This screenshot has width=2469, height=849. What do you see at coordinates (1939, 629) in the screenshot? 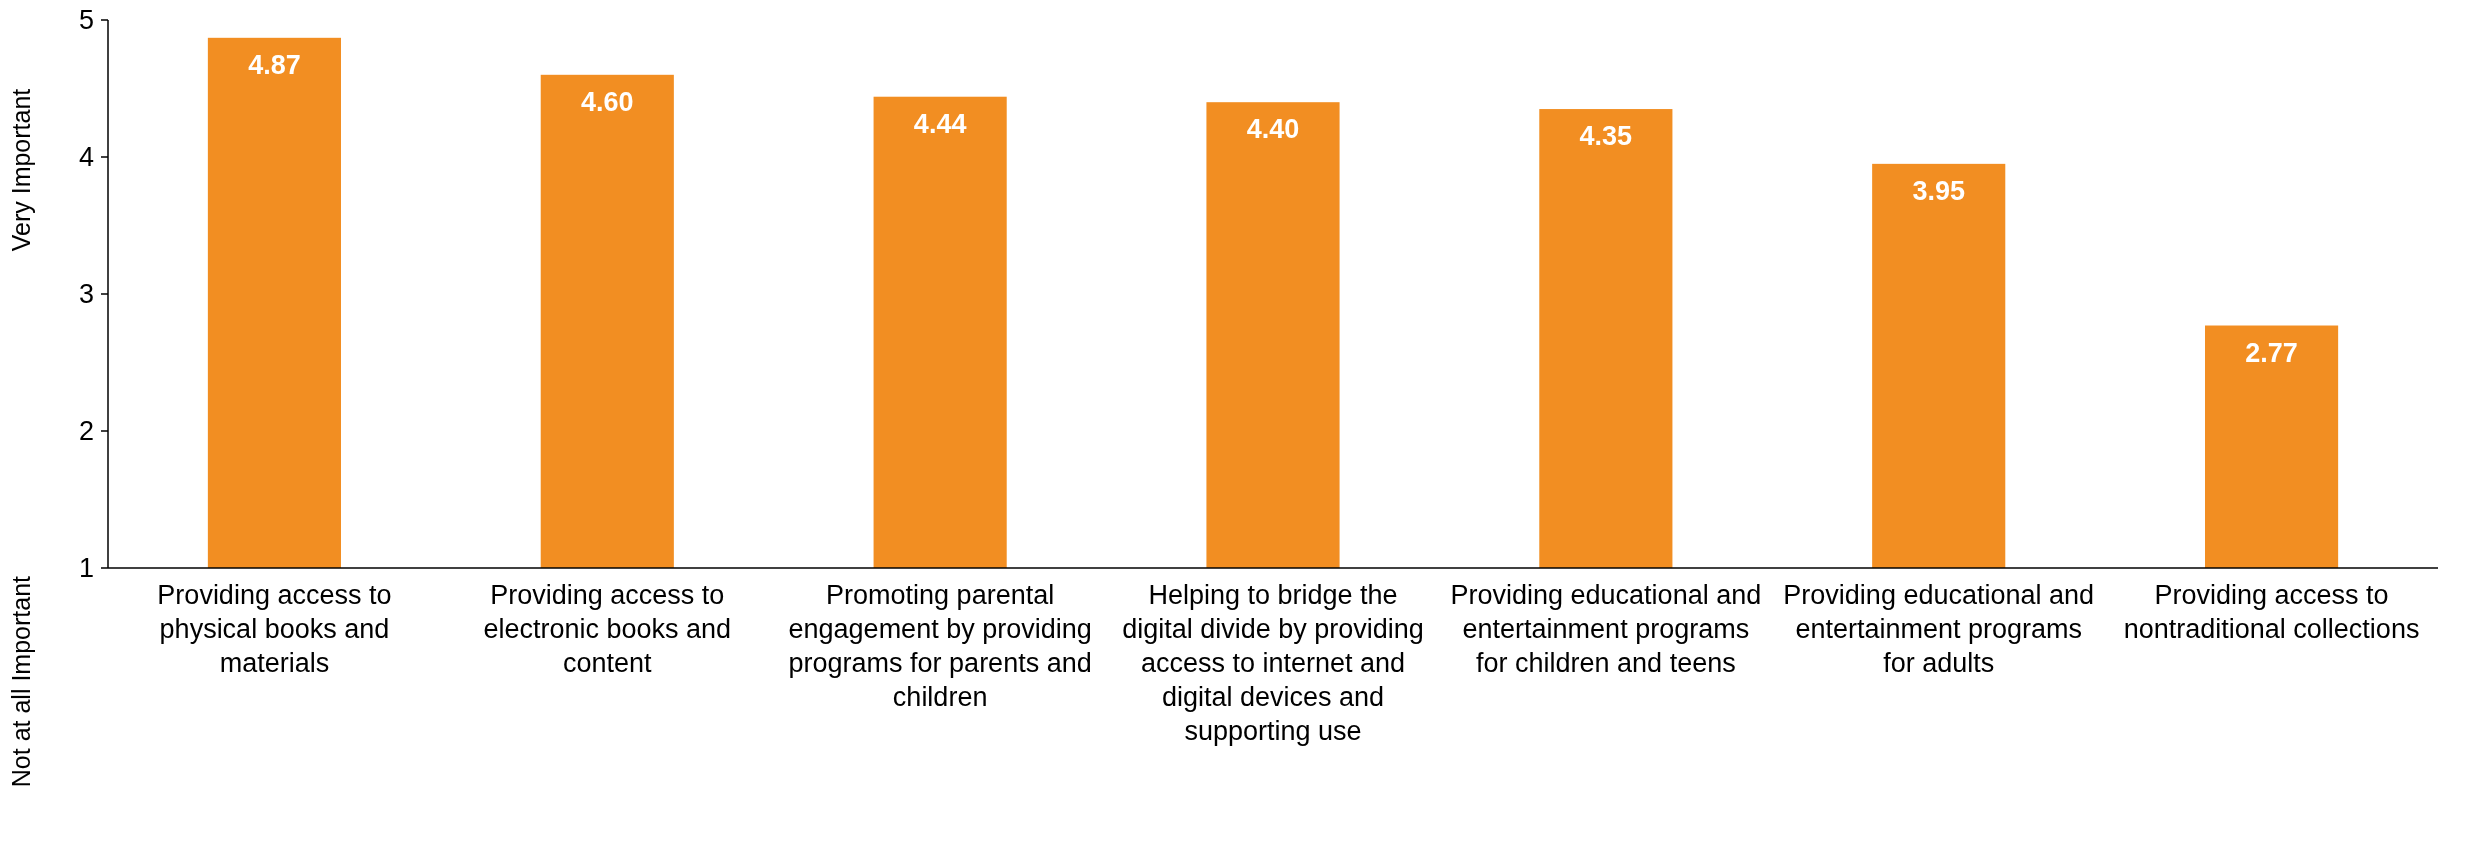
I see `x-tick-label: Providing educational and entertainment programs for adults` at bounding box center [1939, 629].